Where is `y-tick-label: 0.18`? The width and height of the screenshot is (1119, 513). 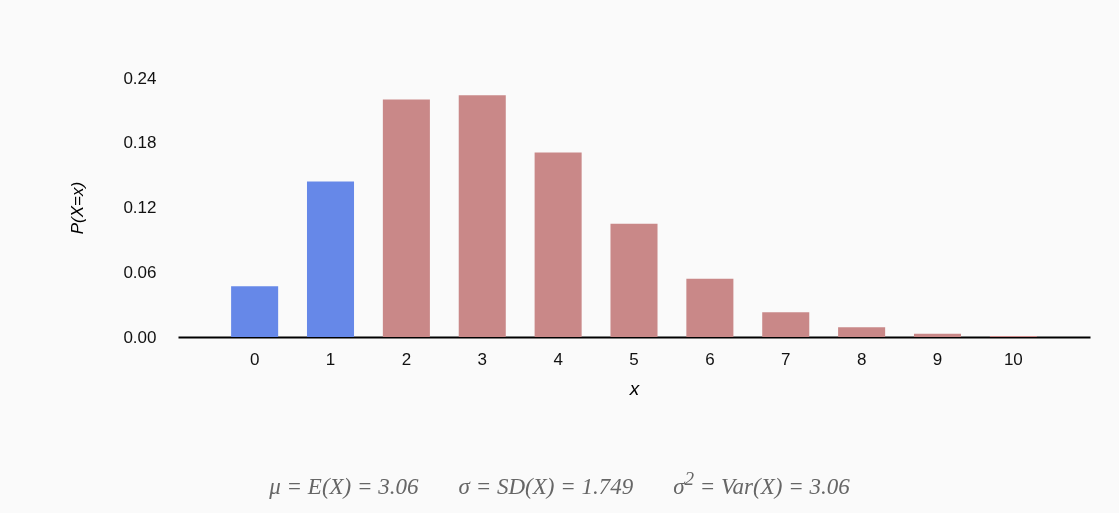 y-tick-label: 0.18 is located at coordinates (140, 143).